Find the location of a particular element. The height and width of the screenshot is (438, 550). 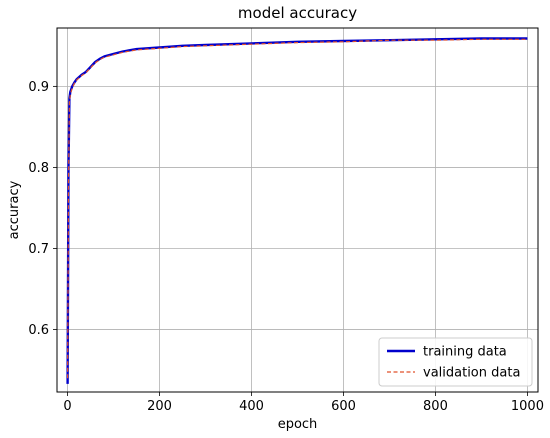

y-tick-label: 0.7 is located at coordinates (38, 249).